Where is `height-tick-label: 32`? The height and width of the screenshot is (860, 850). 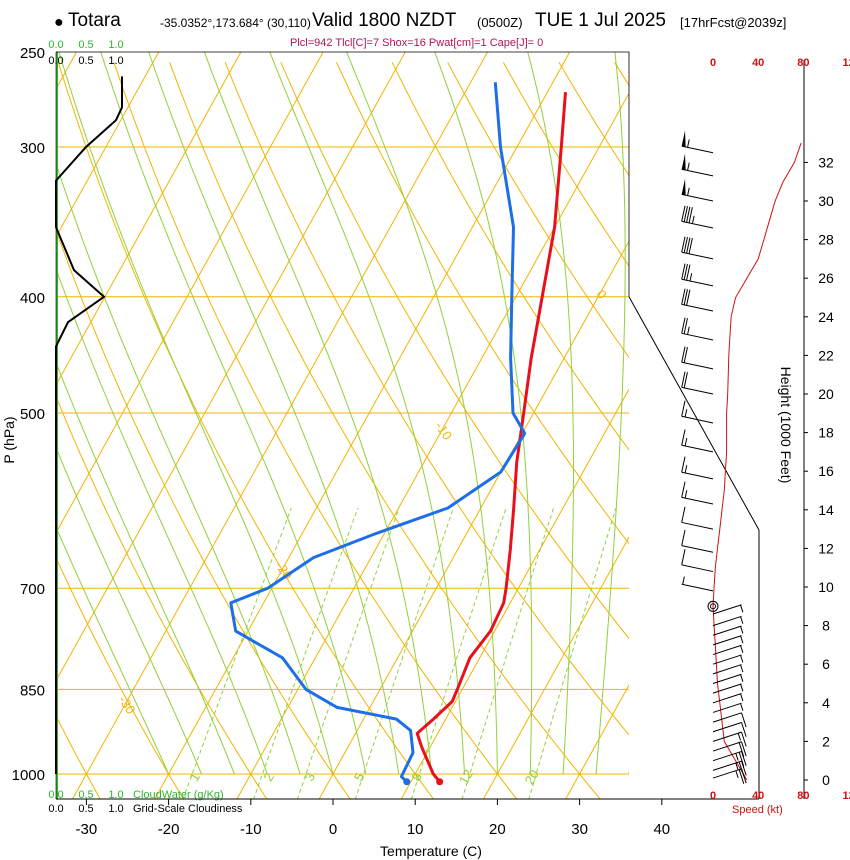
height-tick-label: 32 is located at coordinates (826, 162).